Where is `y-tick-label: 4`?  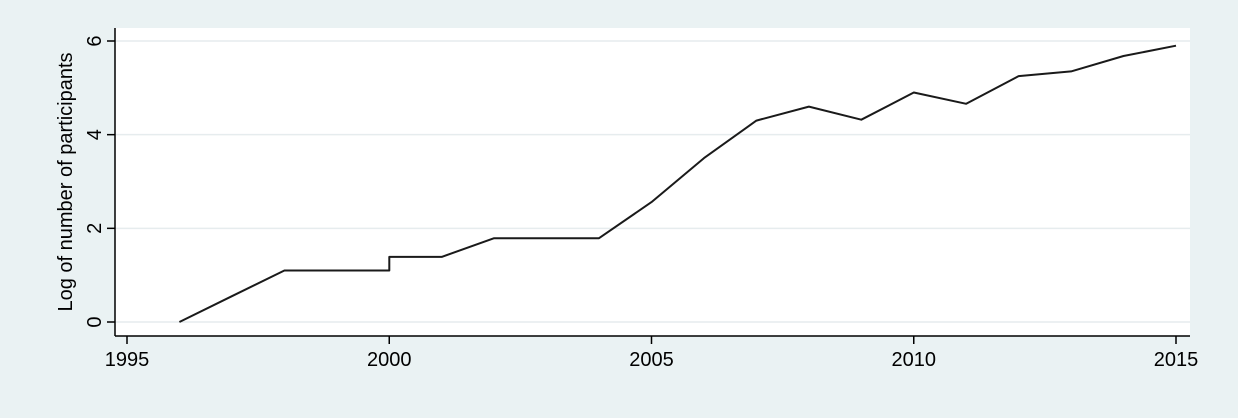 y-tick-label: 4 is located at coordinates (95, 134).